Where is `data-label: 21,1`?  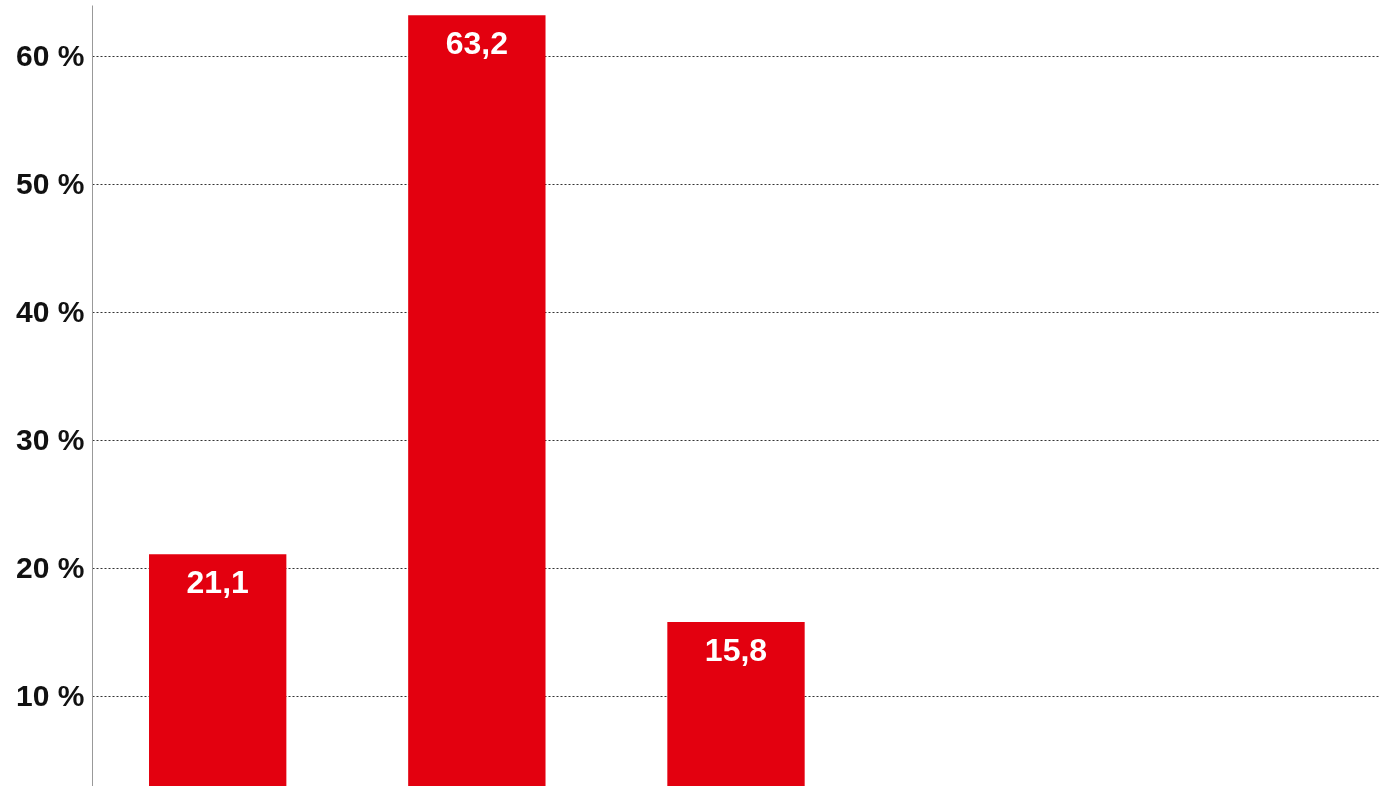
data-label: 21,1 is located at coordinates (217, 582).